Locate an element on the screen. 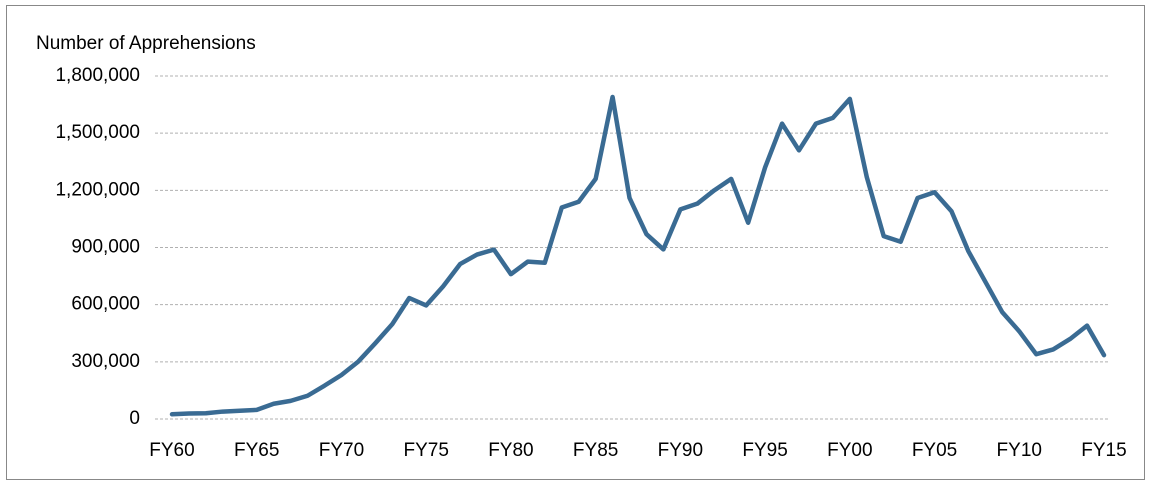  y-tick-label: 1,500,000 is located at coordinates (97, 132).